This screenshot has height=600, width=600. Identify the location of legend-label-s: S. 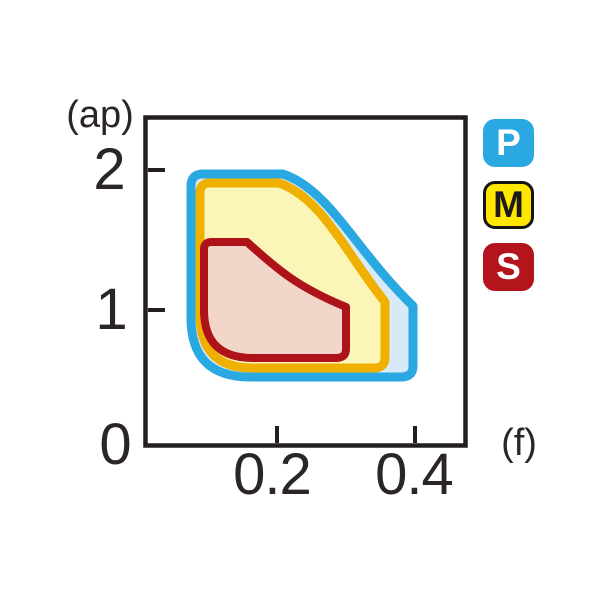
(508, 266).